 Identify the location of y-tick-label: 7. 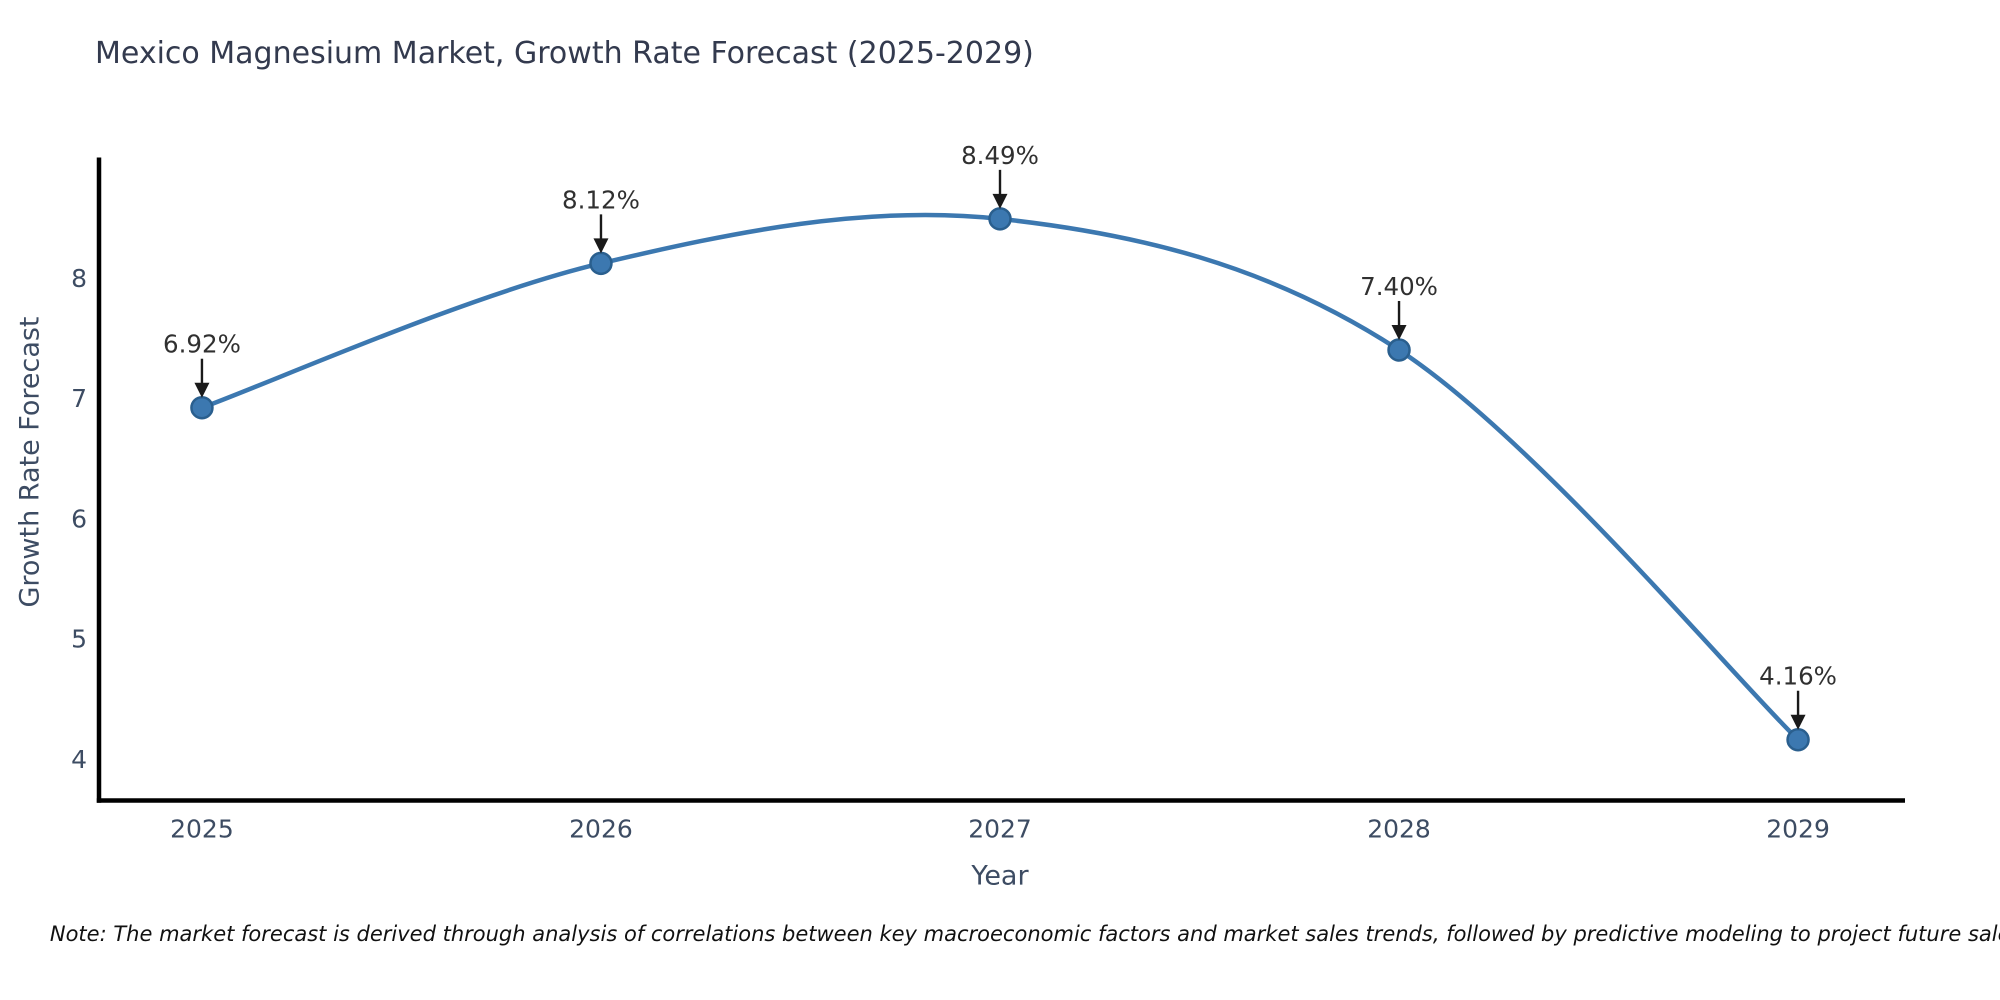
(79, 398).